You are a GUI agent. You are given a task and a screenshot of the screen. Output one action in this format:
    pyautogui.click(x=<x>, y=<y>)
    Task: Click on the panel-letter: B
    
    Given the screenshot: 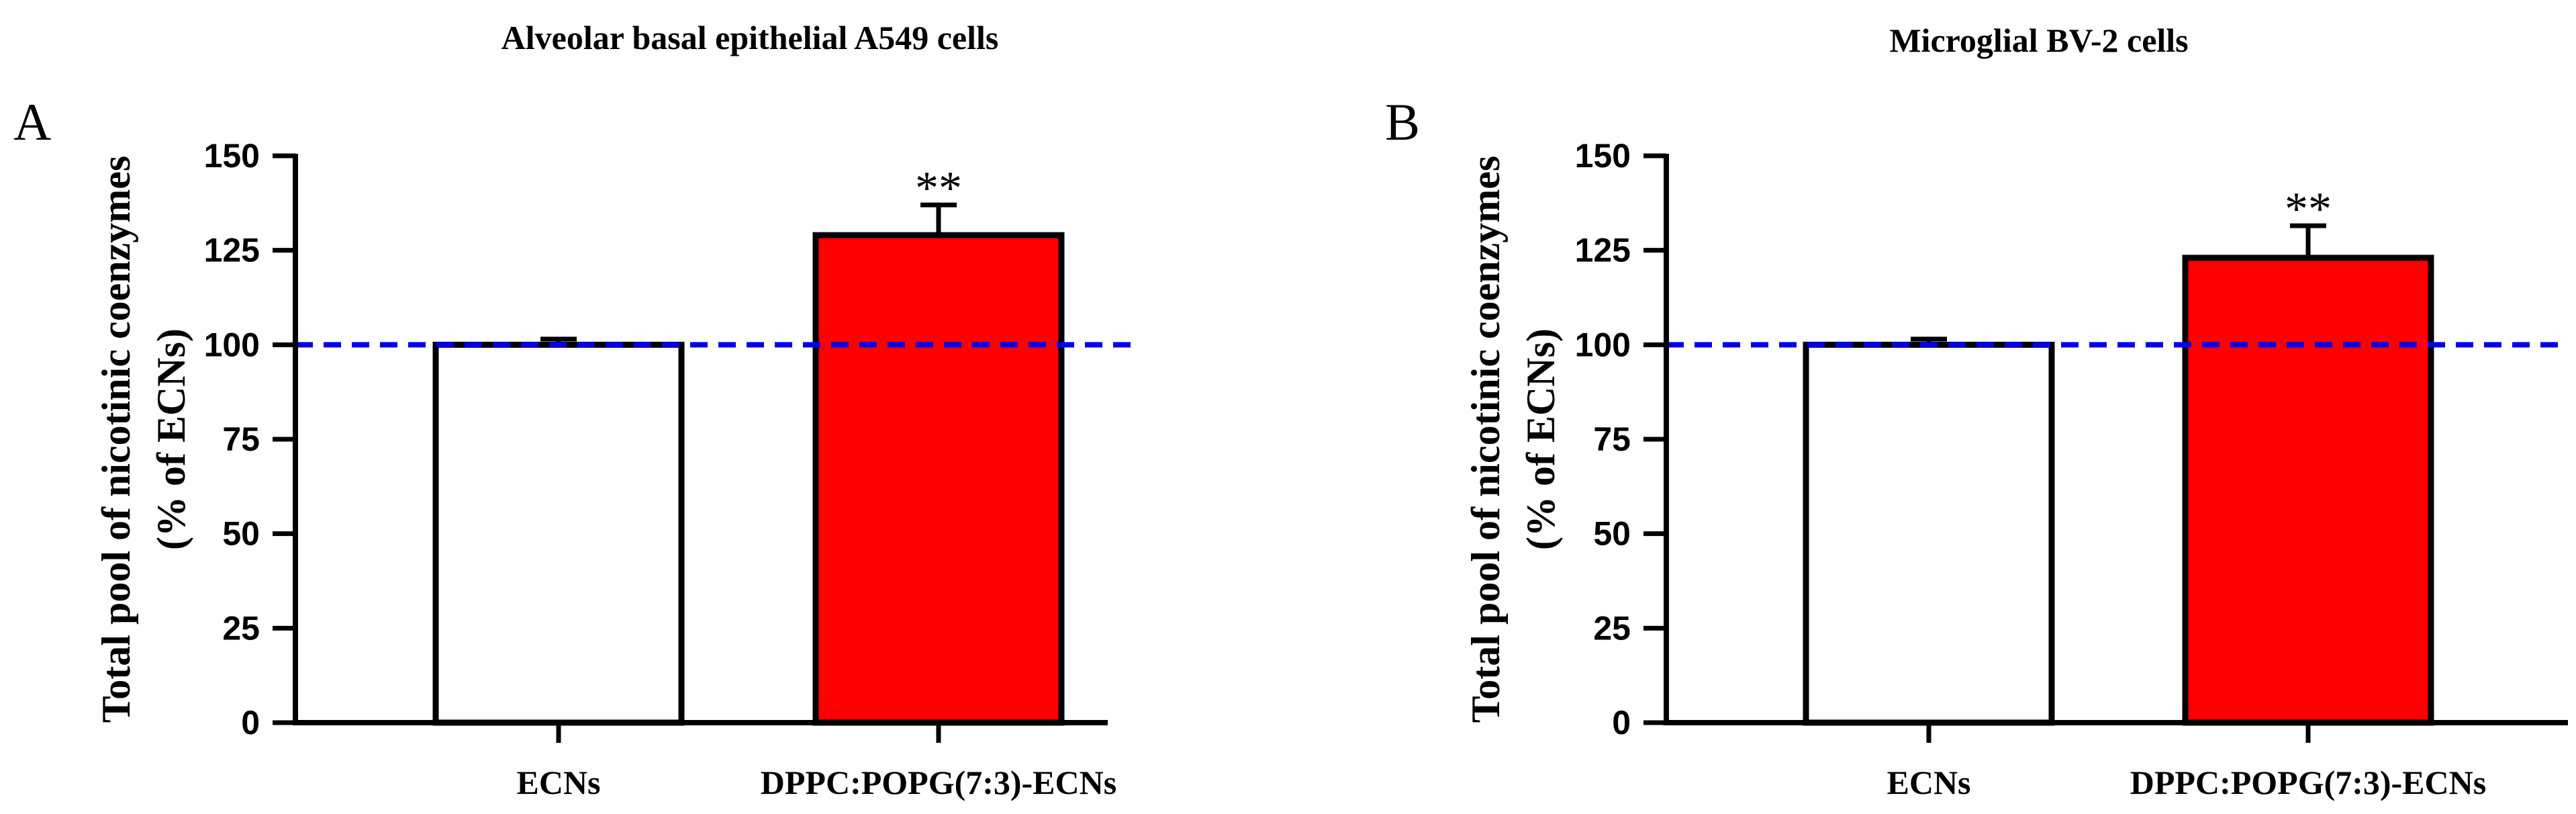 What is the action you would take?
    pyautogui.click(x=1402, y=122)
    